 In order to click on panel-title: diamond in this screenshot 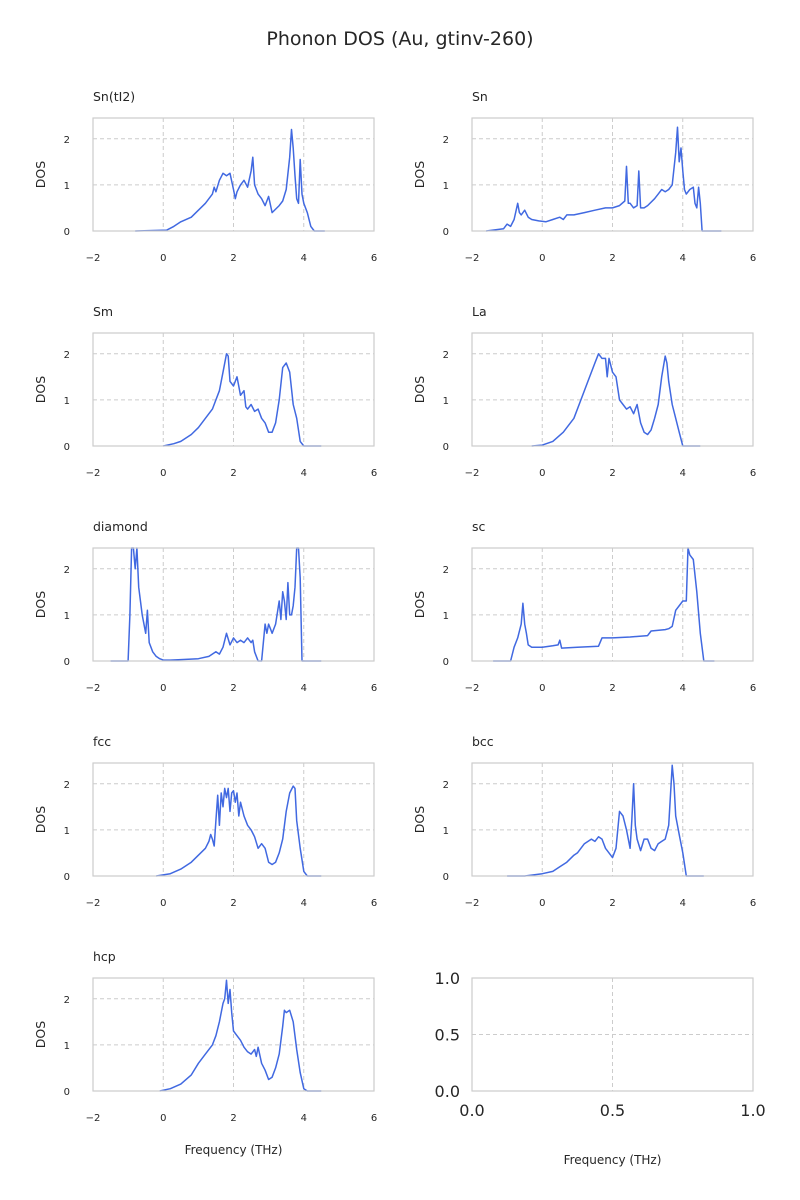, I will do `click(120, 526)`.